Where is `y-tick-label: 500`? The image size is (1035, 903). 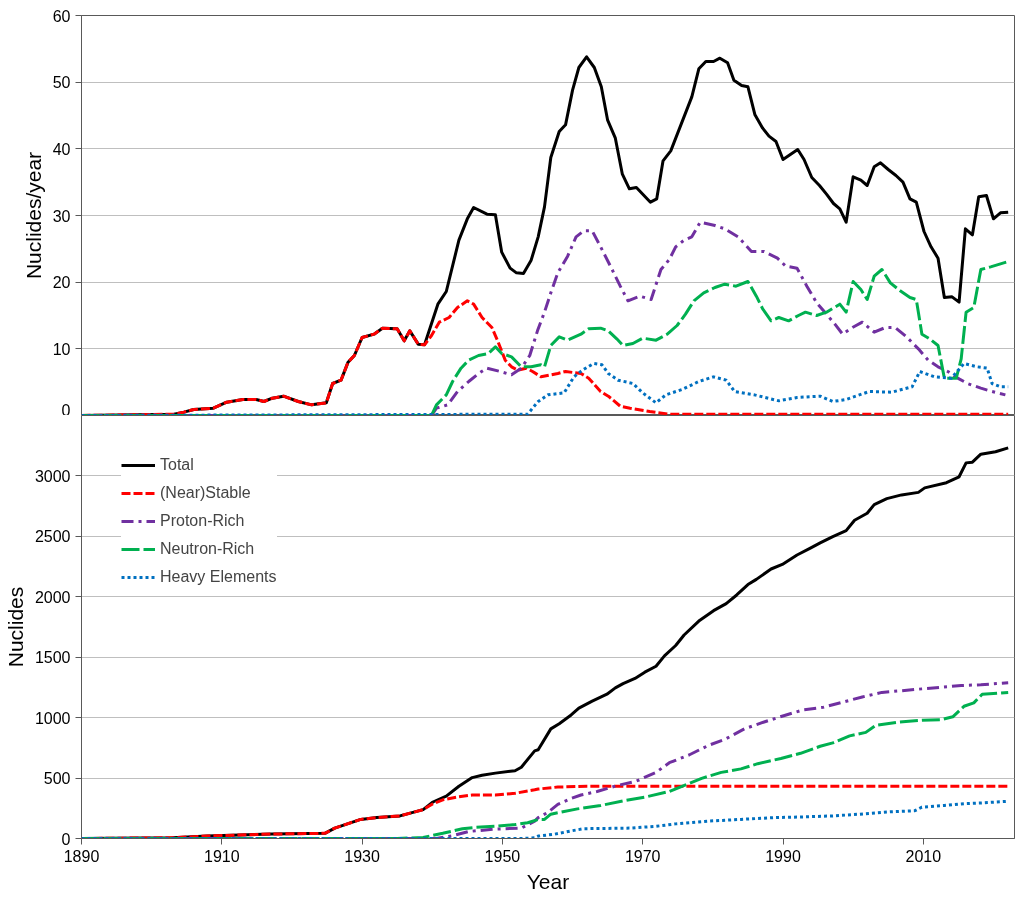 y-tick-label: 500 is located at coordinates (57, 779).